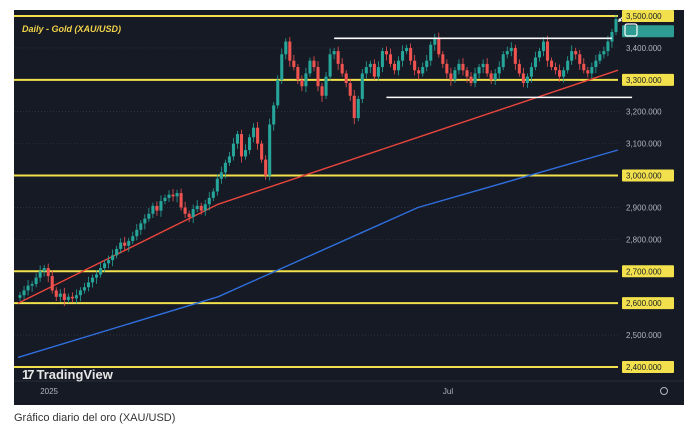 This screenshot has width=686, height=432. What do you see at coordinates (664, 391) in the screenshot?
I see `settings-gear-icon` at bounding box center [664, 391].